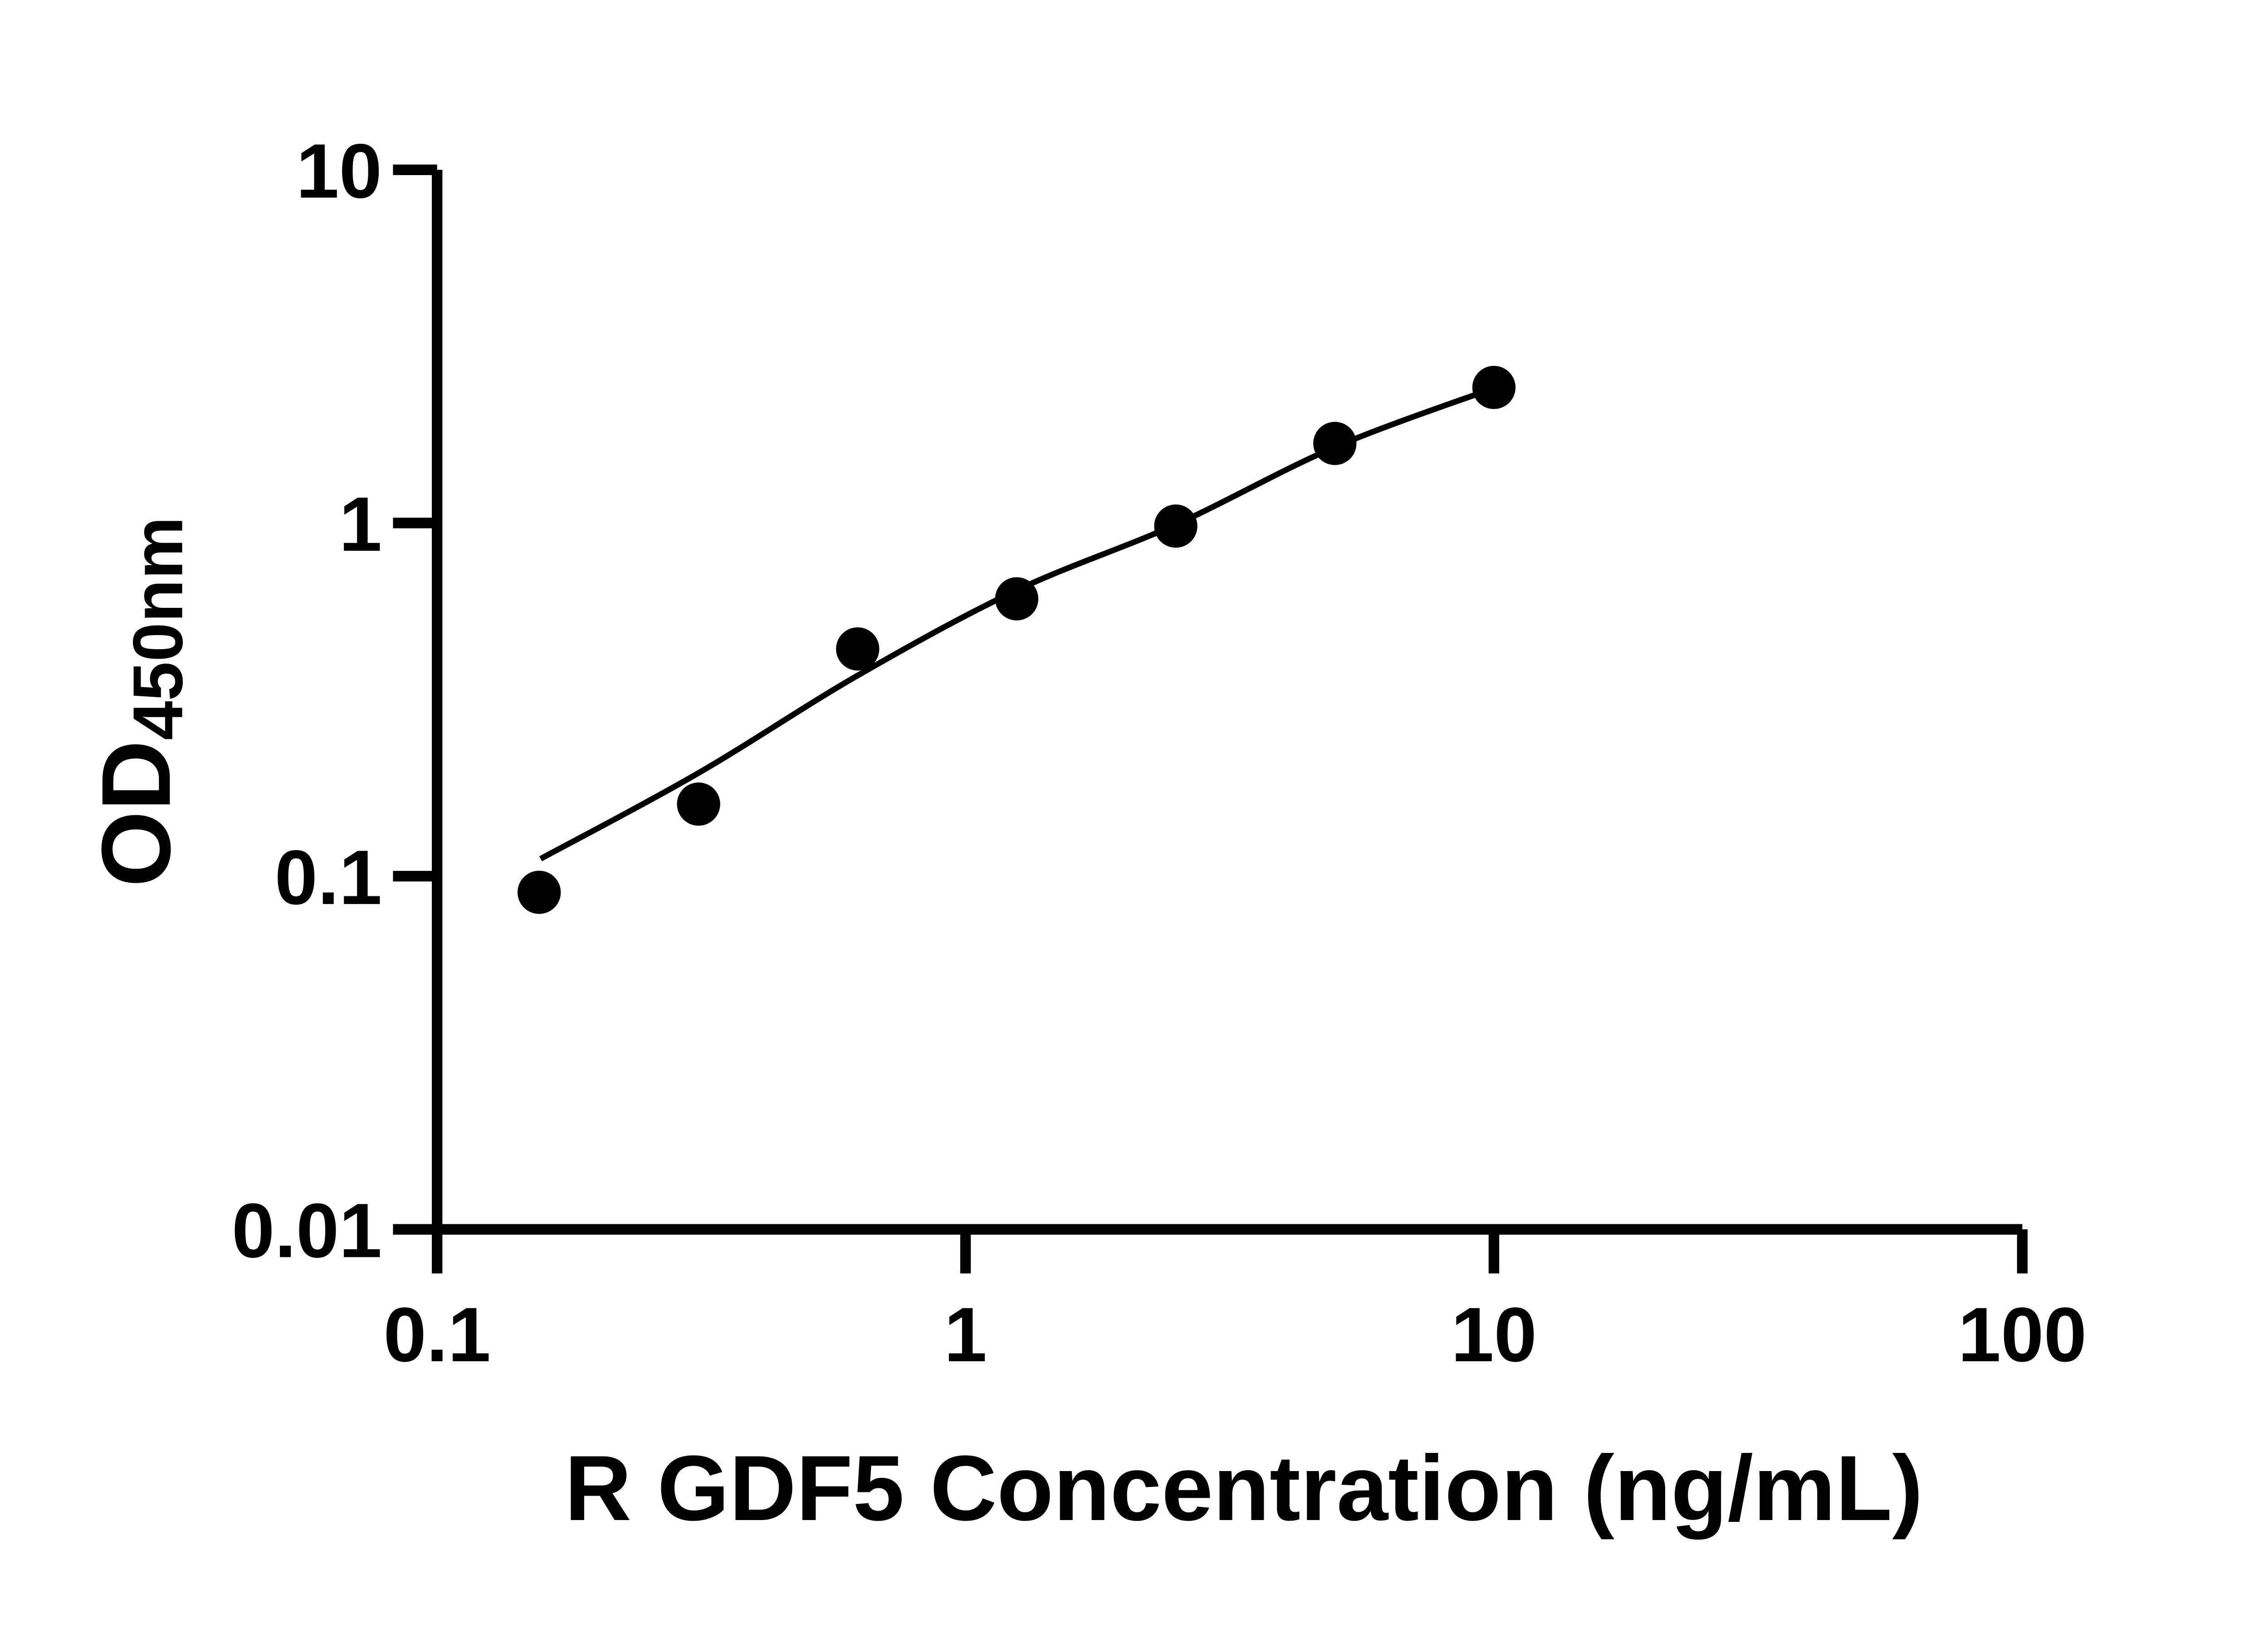  Describe the element at coordinates (136, 813) in the screenshot. I see `y-axis-title-base: OD` at that location.